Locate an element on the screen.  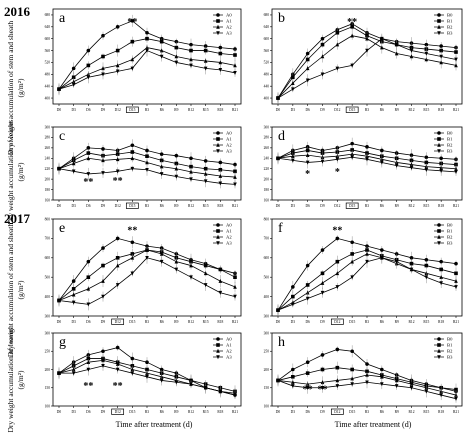
x-tick-label: D12 is located at coordinates (118, 322).